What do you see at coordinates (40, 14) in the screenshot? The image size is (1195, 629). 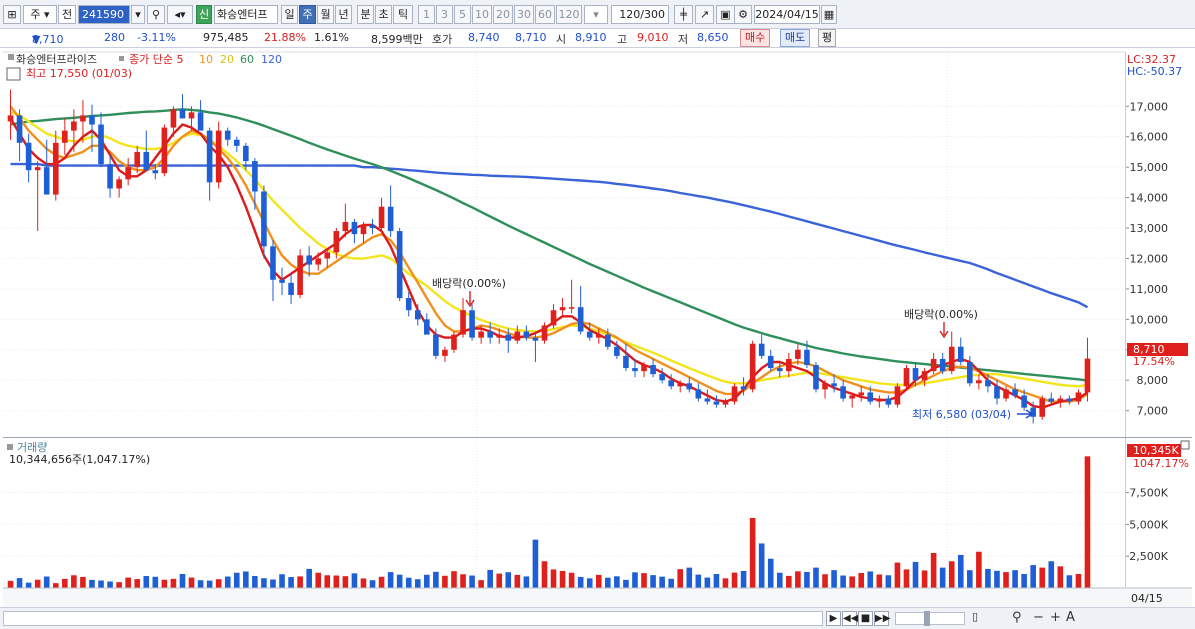 I see `market-select: 주 ▾` at bounding box center [40, 14].